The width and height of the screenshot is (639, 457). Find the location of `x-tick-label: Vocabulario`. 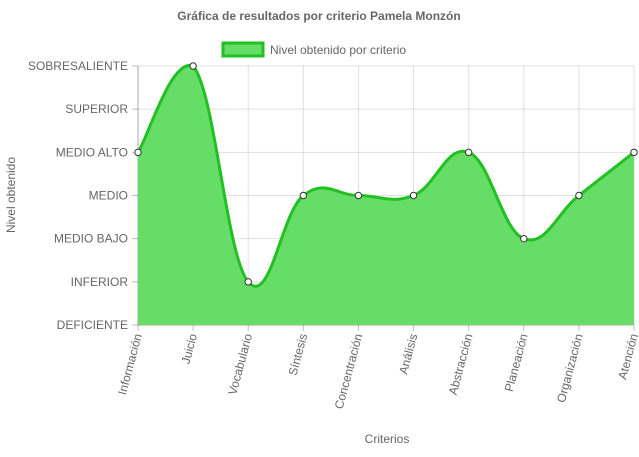

x-tick-label: Vocabulario is located at coordinates (240, 364).